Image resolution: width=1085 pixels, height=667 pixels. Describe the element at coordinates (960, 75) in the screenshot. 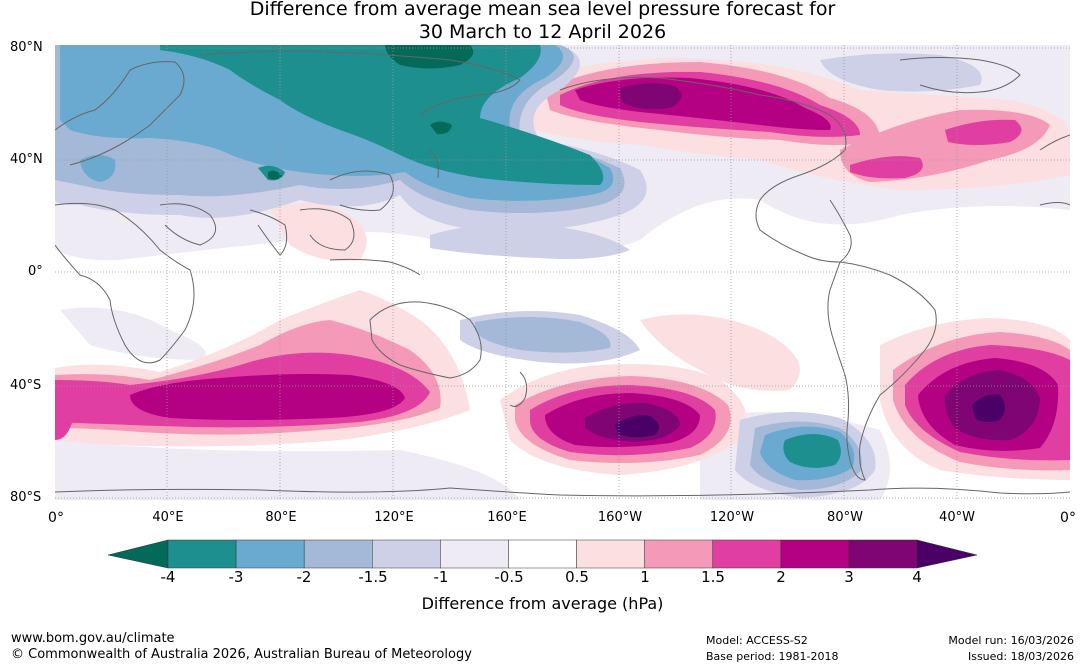

I see `coastline-greenland` at that location.